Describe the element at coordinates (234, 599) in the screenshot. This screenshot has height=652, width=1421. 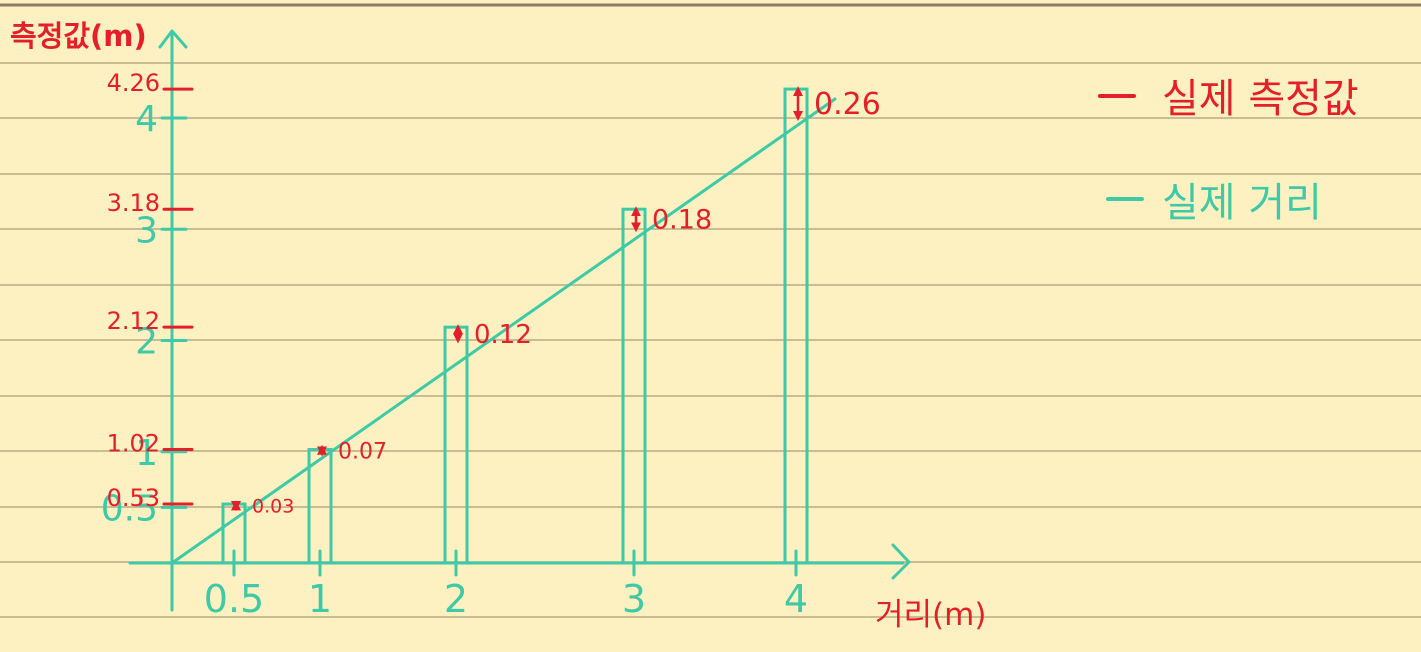
I see `x-tick-label: 0.5` at that location.